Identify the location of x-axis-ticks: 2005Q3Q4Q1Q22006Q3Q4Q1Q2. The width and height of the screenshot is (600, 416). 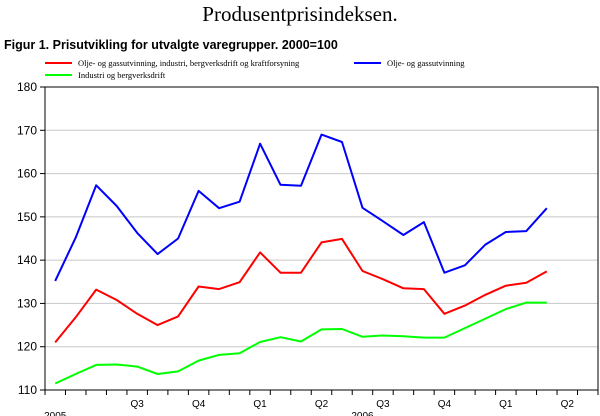
(321, 403).